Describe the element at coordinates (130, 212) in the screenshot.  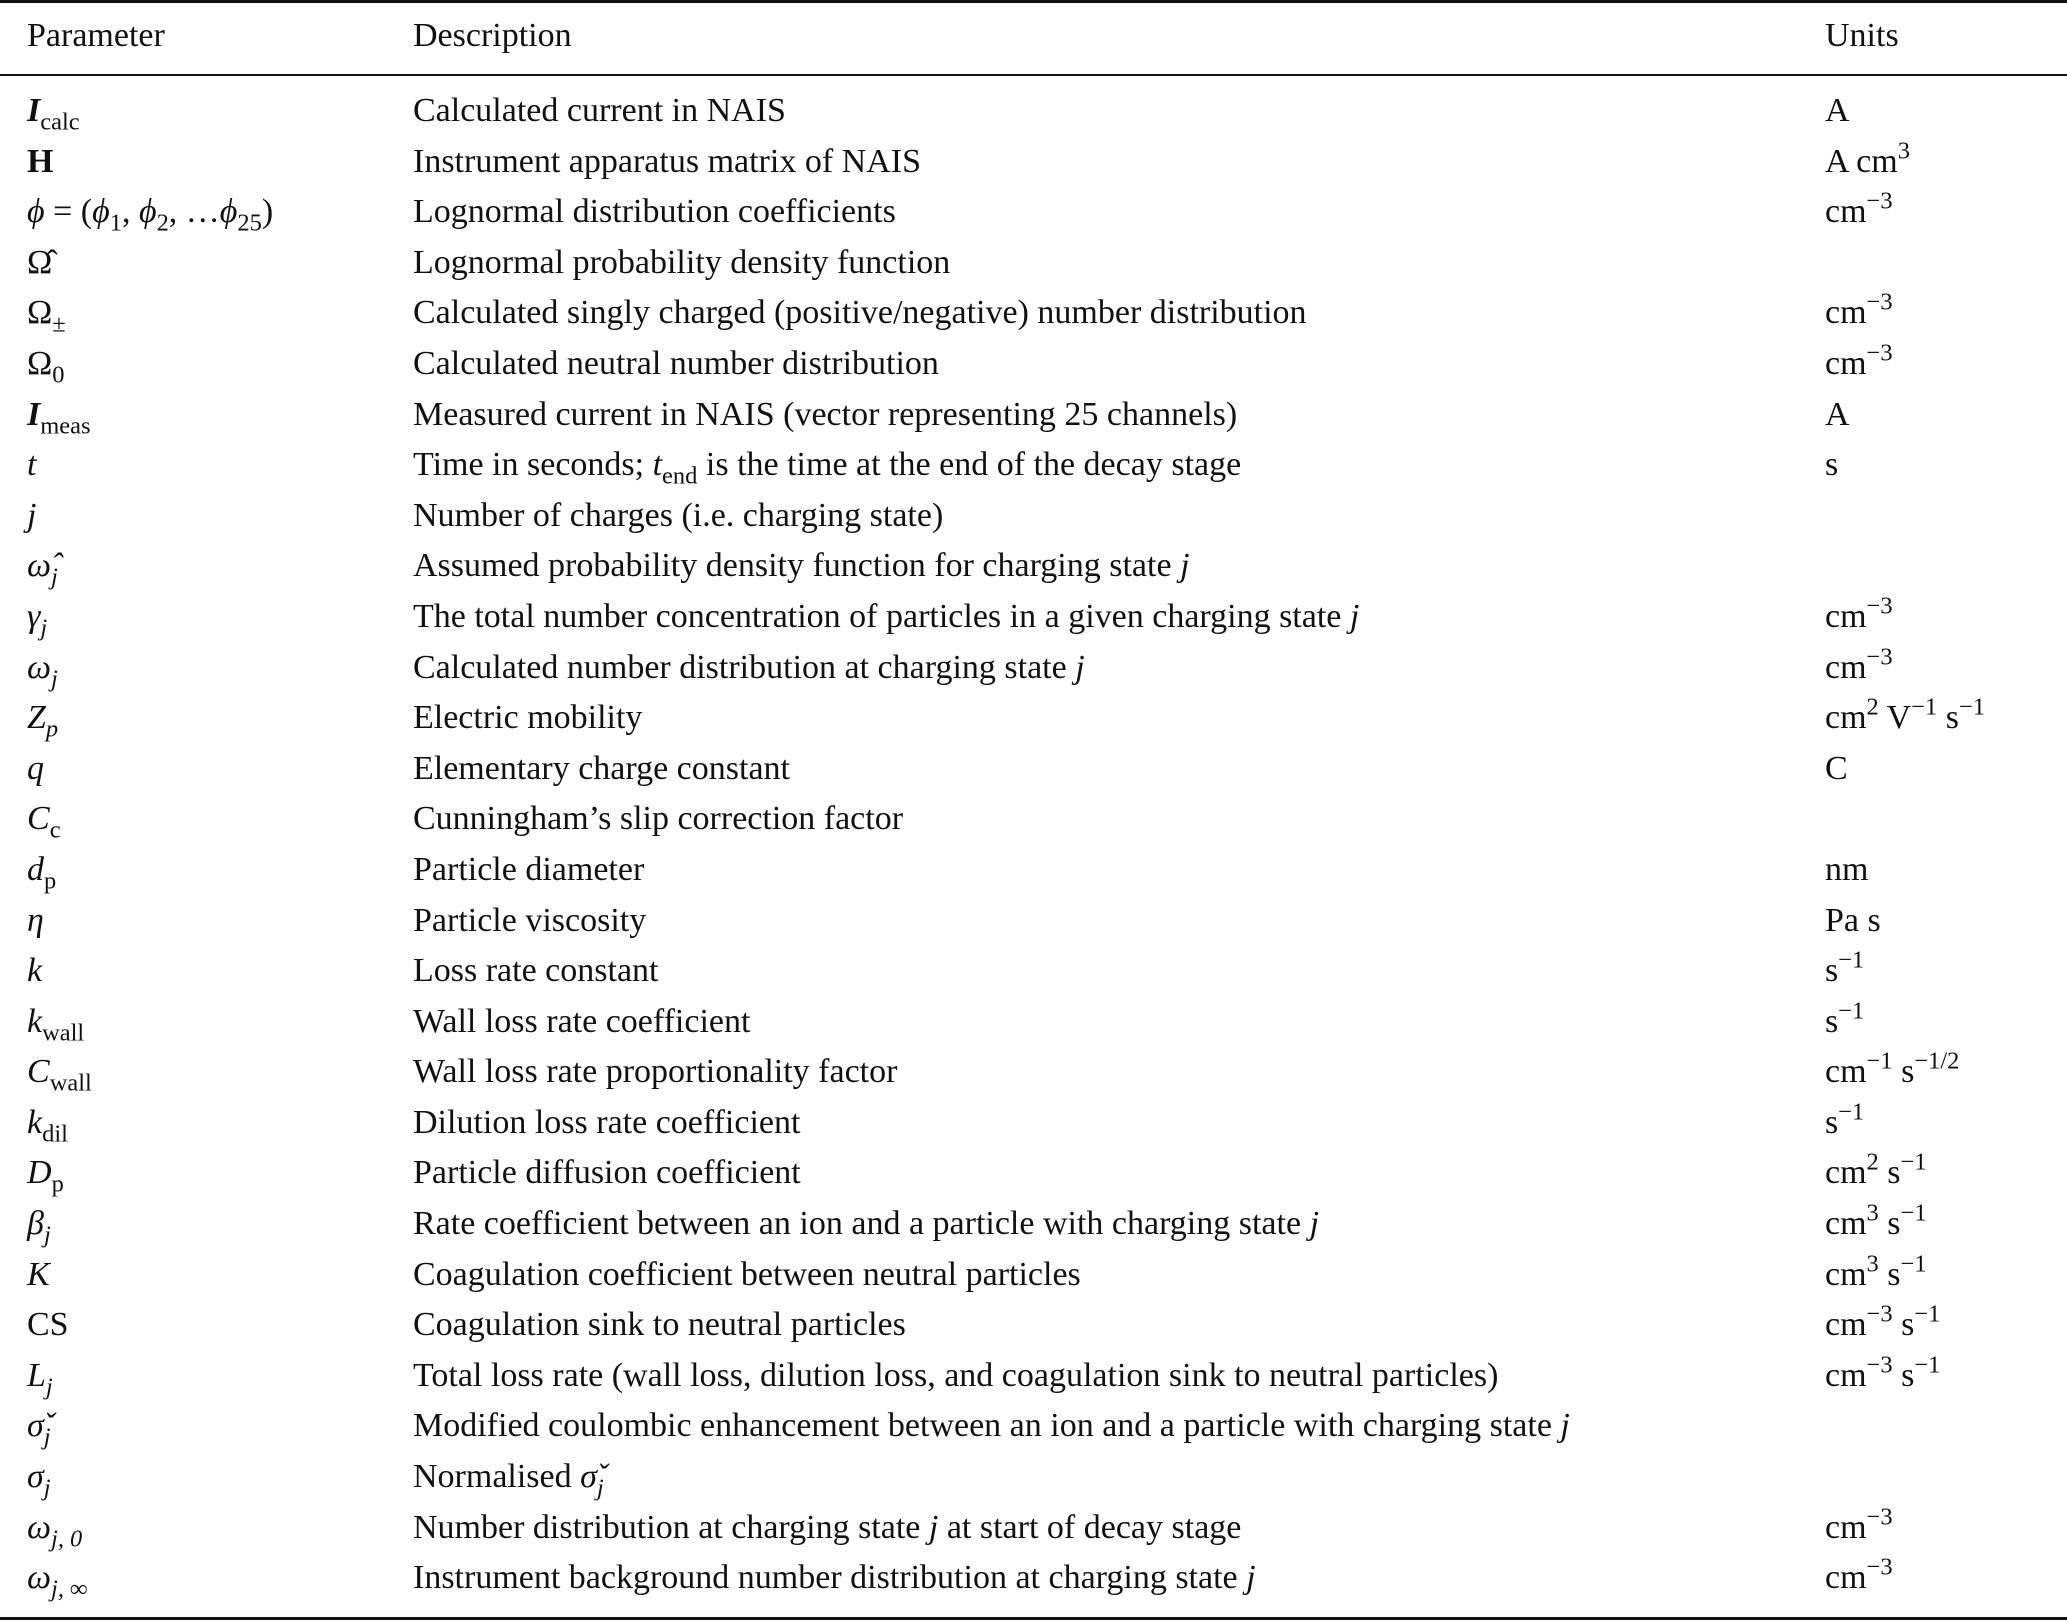
I see `text-run: ,` at that location.